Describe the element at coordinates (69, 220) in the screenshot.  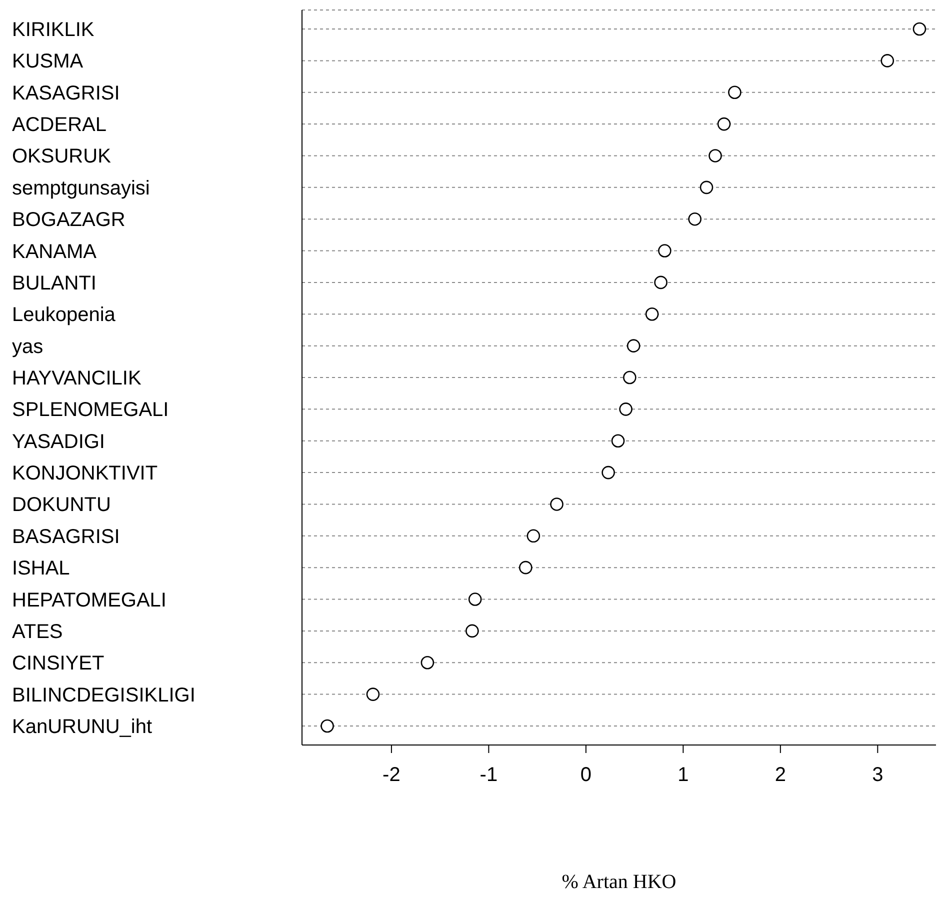
I see `y-tick-label: BOGAZAGR` at that location.